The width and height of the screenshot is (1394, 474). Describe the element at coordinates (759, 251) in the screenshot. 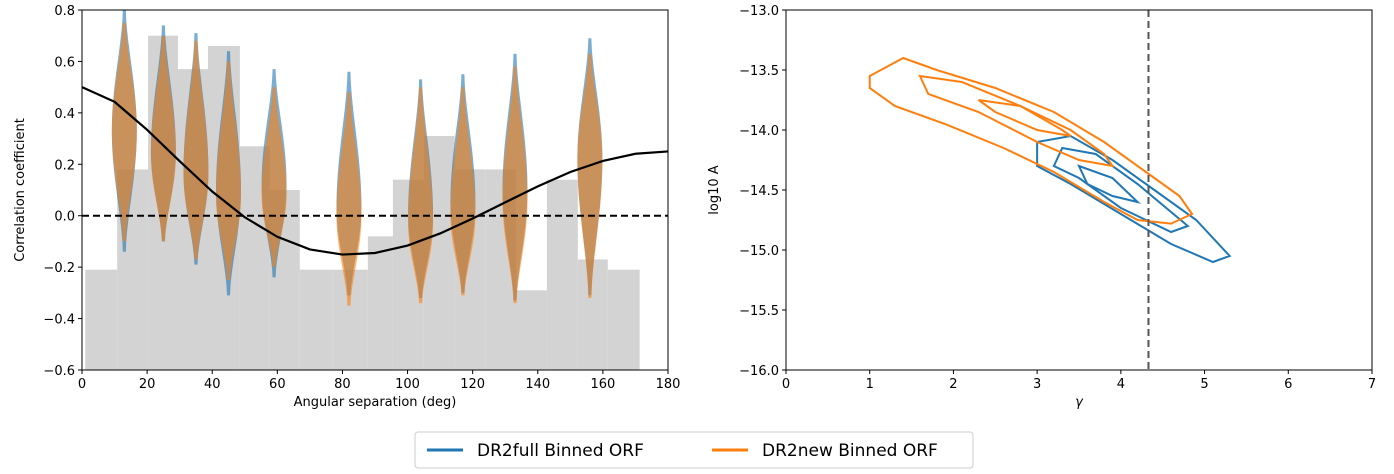

I see `y-tick-label: −15.0` at that location.